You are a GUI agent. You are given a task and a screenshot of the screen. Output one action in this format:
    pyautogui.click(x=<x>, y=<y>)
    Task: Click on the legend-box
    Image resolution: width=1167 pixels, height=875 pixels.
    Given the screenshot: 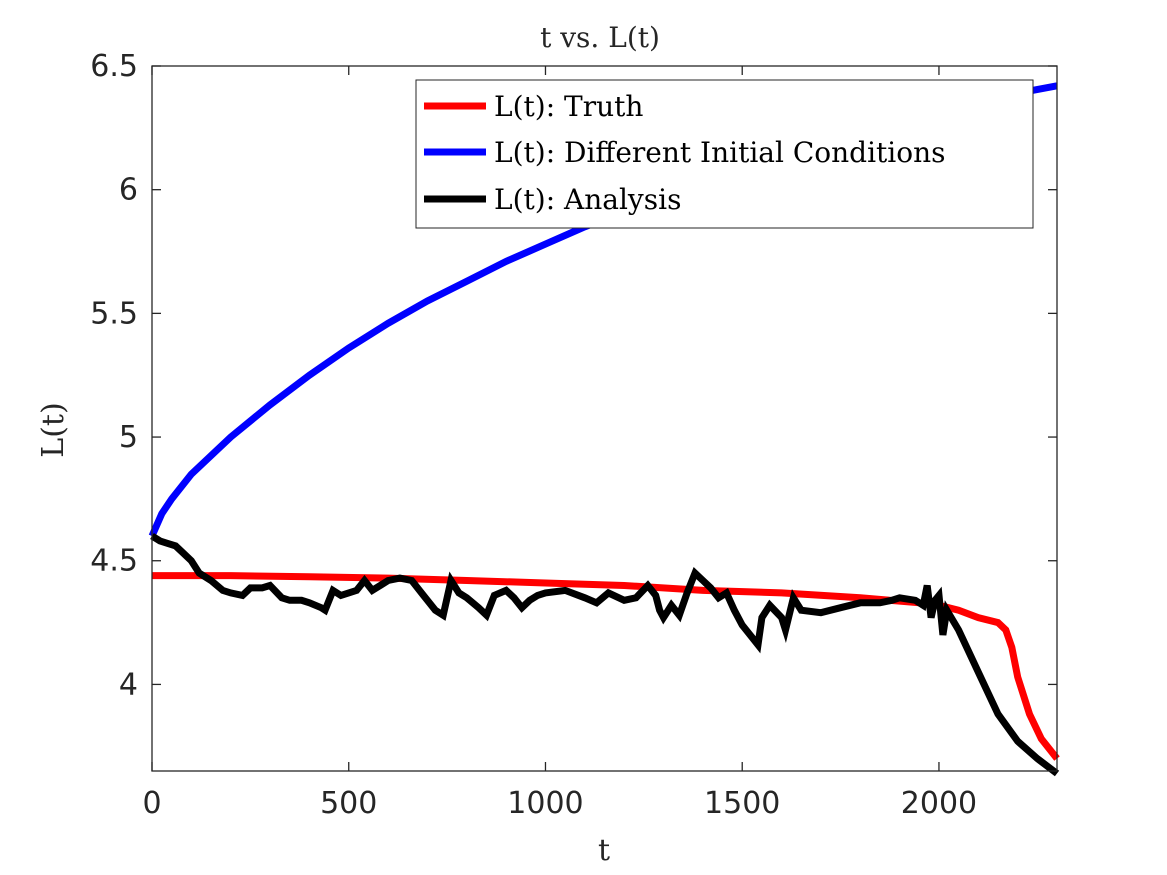 What is the action you would take?
    pyautogui.click(x=724, y=154)
    